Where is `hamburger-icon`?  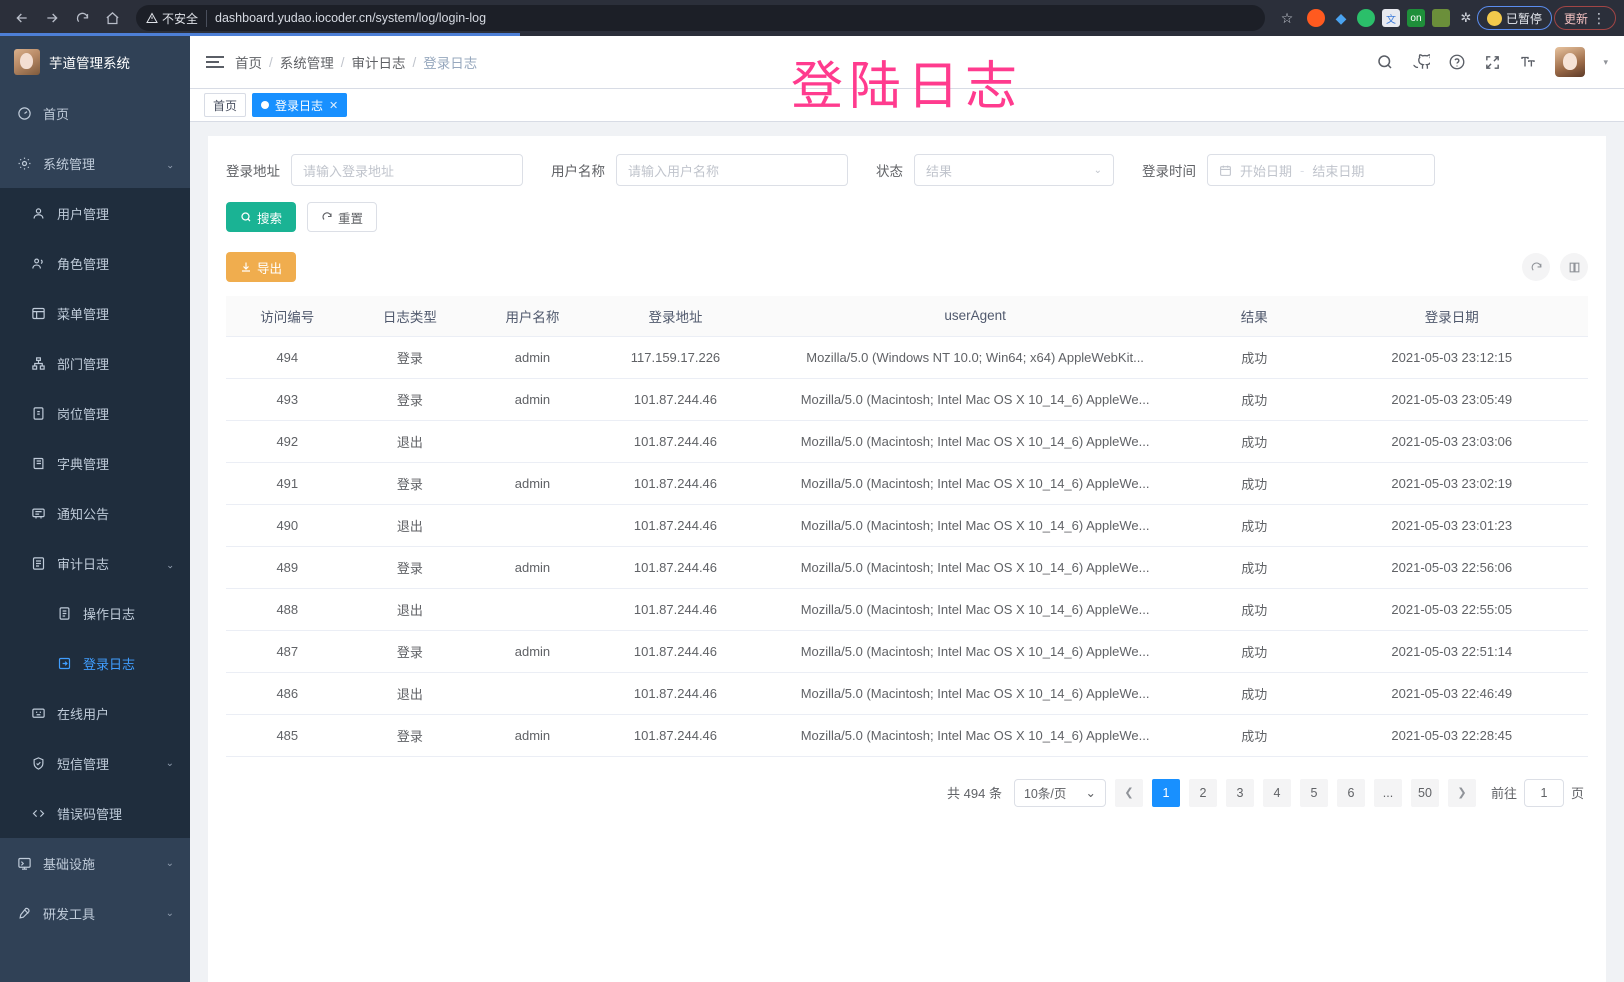 hamburger-icon is located at coordinates (215, 62).